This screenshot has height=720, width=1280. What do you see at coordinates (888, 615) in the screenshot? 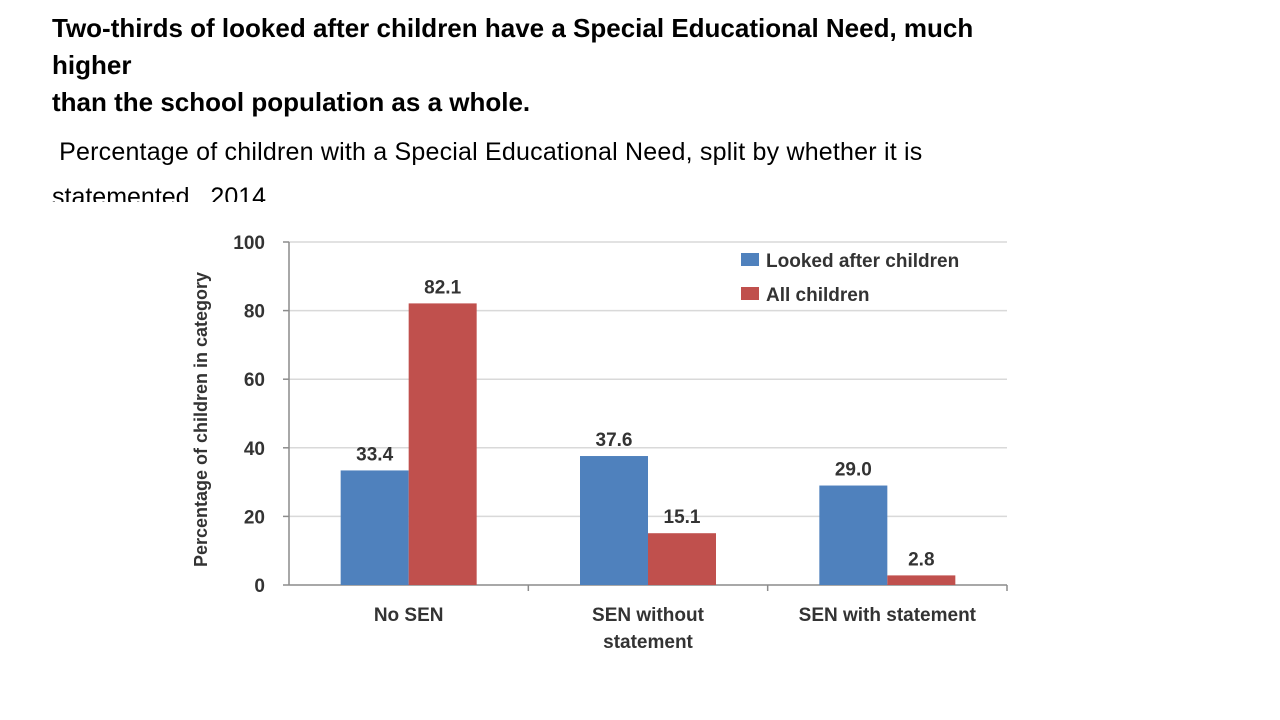
I see `x-category-label: SEN with statement` at bounding box center [888, 615].